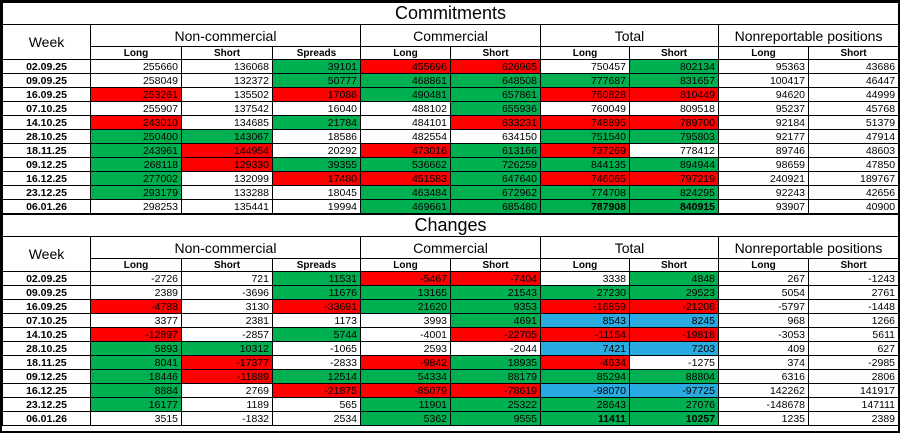  Describe the element at coordinates (227, 265) in the screenshot. I see `col-nc-short: Short` at that location.